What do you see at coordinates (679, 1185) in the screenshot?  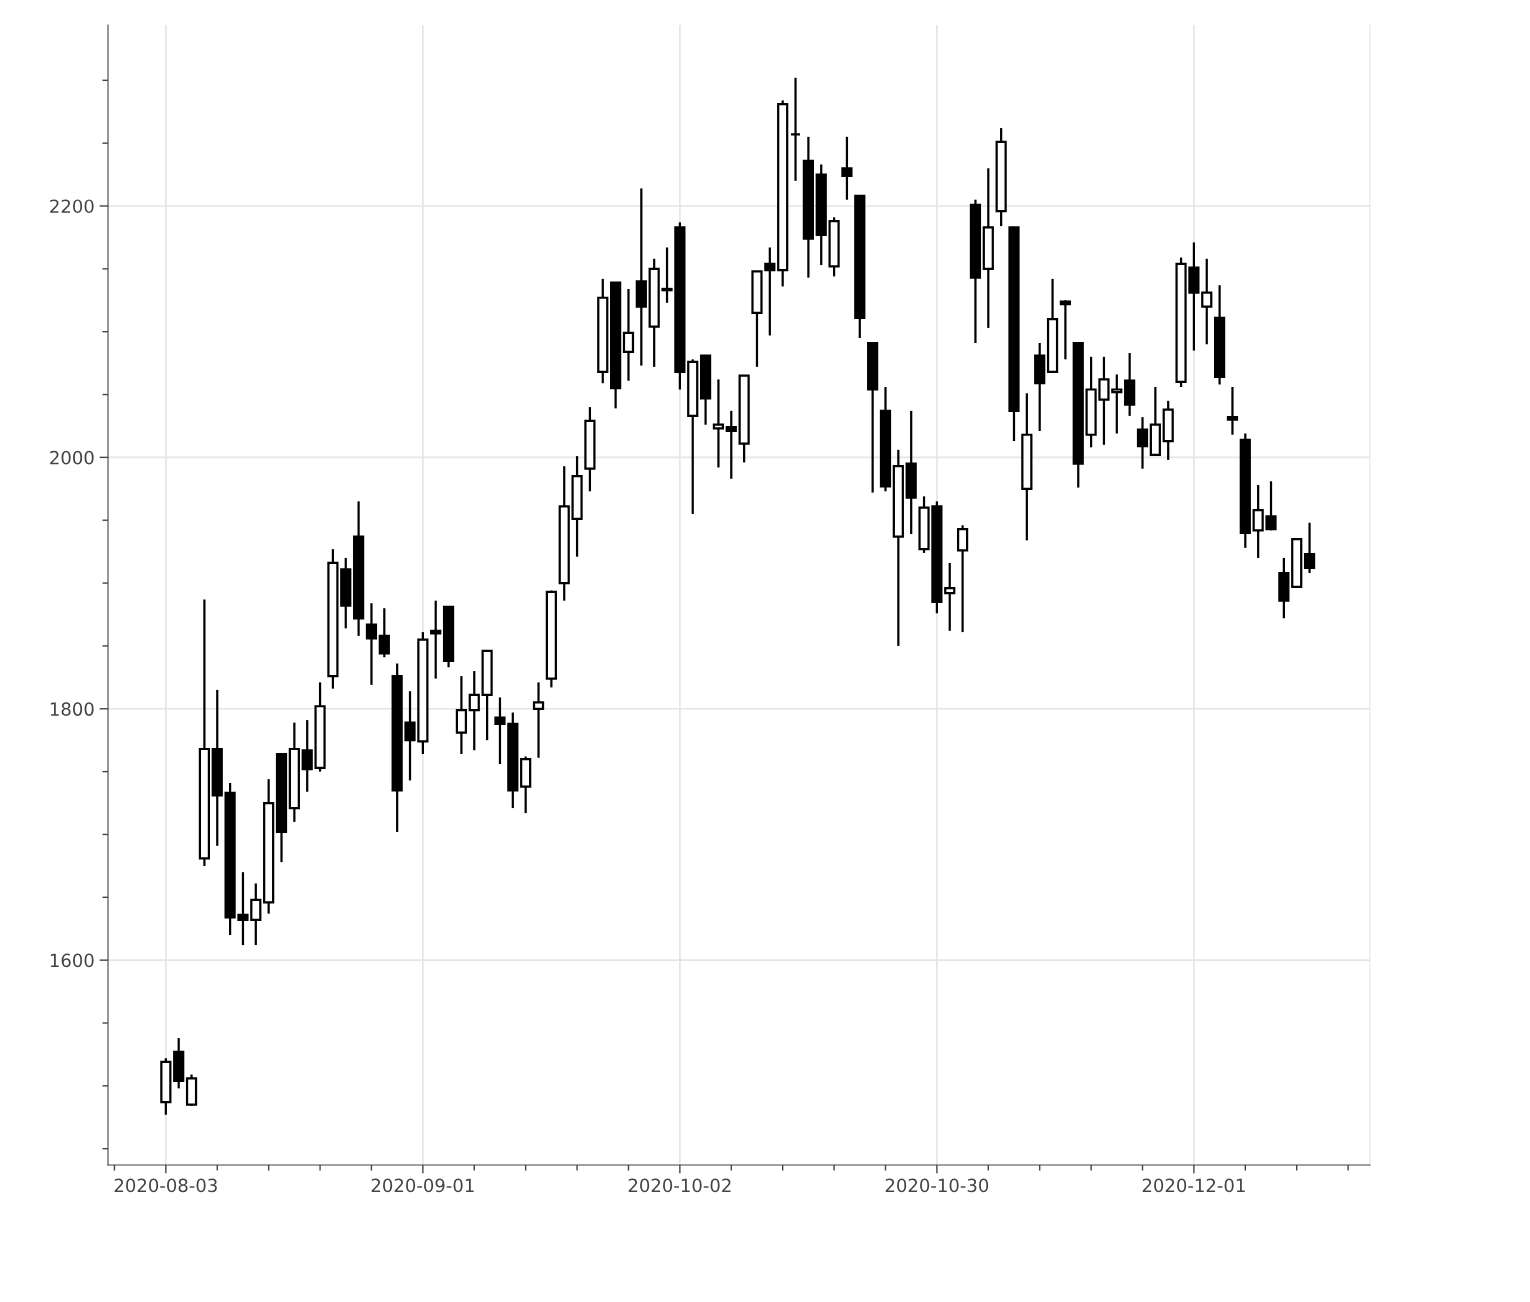 I see `x-tick-label: 2020-10-02` at bounding box center [679, 1185].